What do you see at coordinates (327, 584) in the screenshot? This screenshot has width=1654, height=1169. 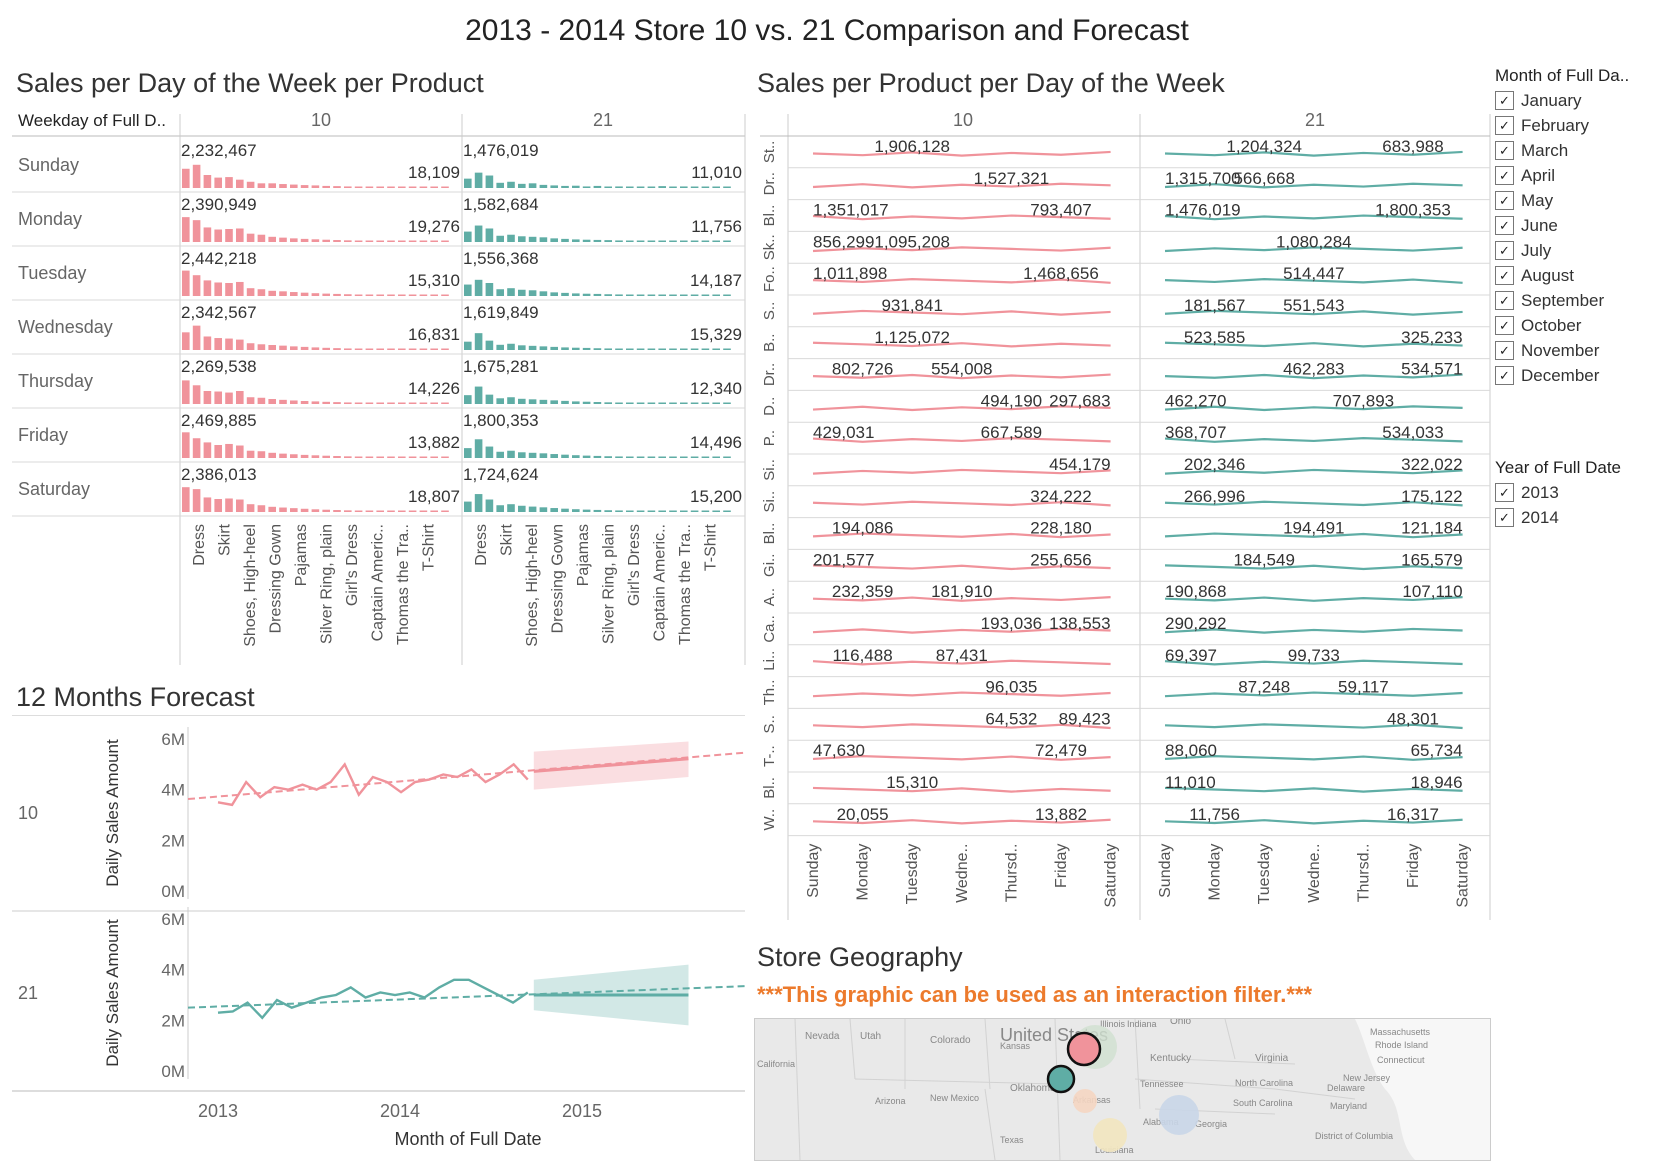 I see `product-tick-label: Silver Ring, plain` at bounding box center [327, 584].